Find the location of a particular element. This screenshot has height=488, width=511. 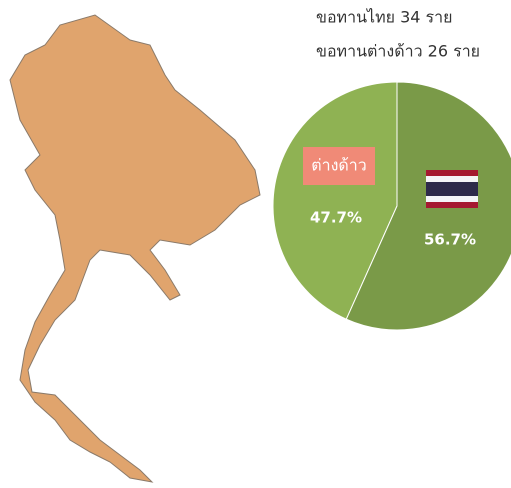

annotation: ขอทานต่างด้าว 26 ราย is located at coordinates (398, 51).